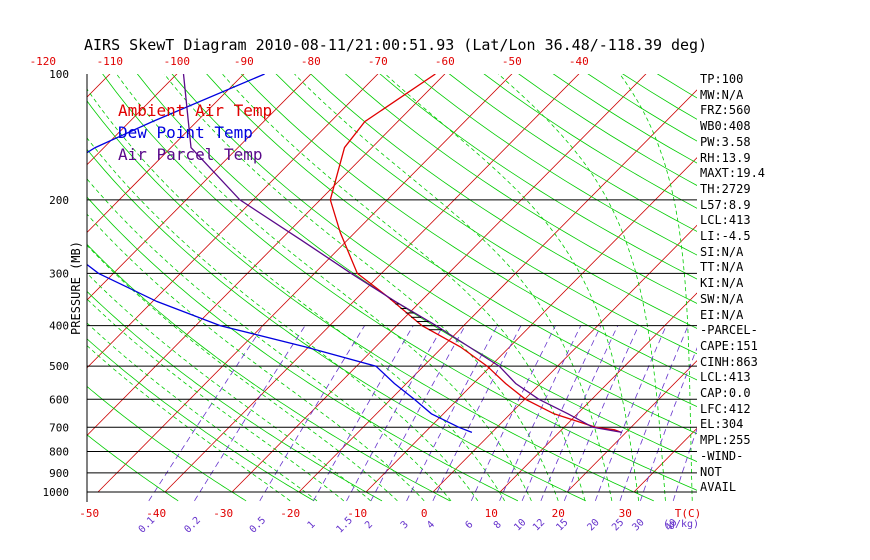  Describe the element at coordinates (312, 525) in the screenshot. I see `mixing-ratio-tick-label: 1` at that location.